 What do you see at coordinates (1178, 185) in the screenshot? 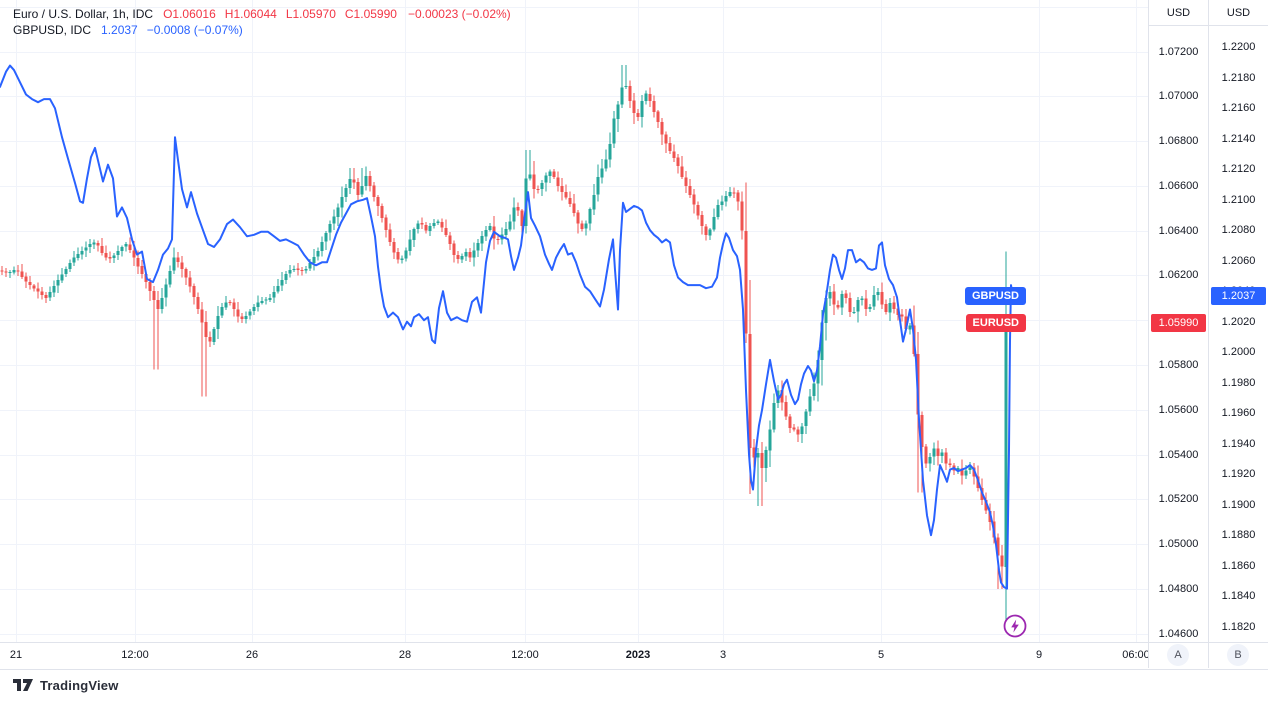
I see `price-tick-label: 1.06600` at bounding box center [1178, 185].